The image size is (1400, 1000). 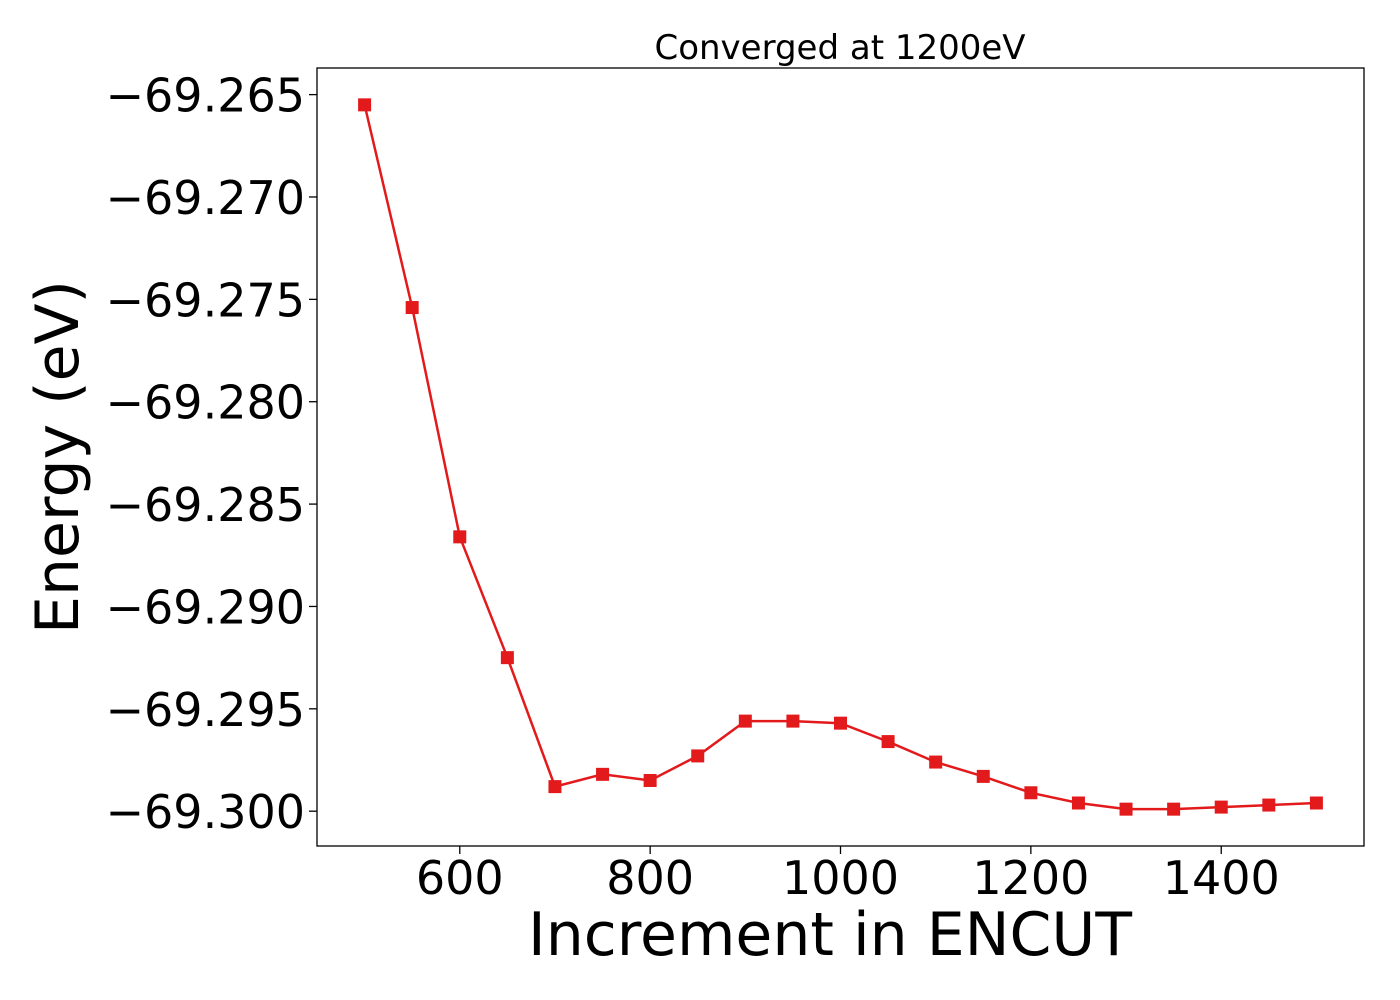 I want to click on x-axis: 600 800 1000 1200 1400, so click(x=848, y=875).